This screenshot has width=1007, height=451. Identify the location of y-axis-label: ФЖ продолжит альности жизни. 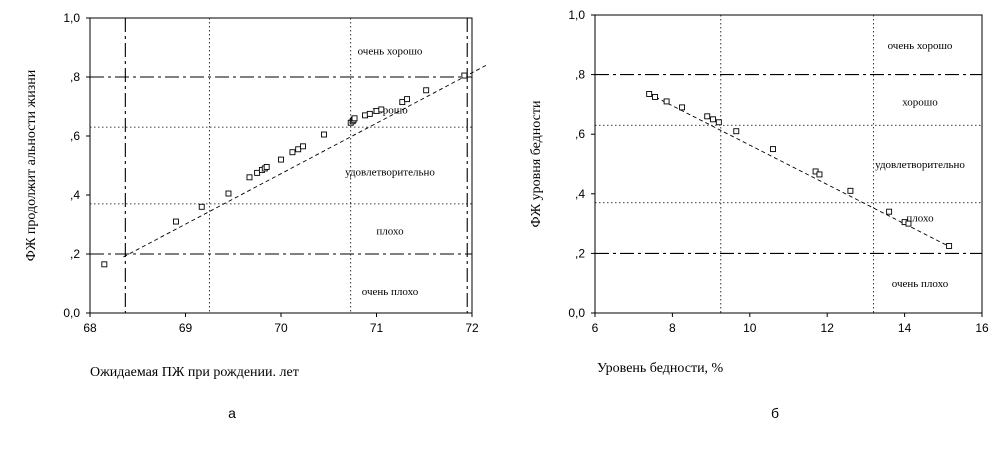
(31, 165).